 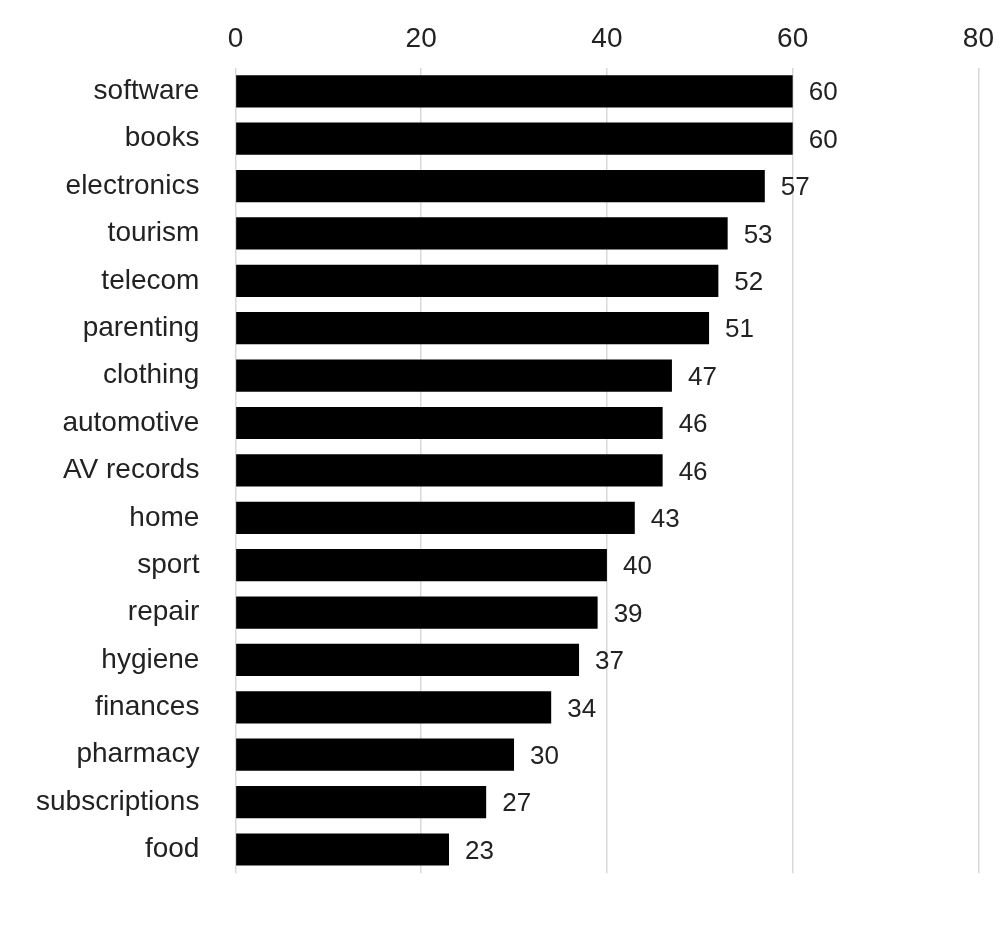 I want to click on x-tick-label: 60, so click(x=793, y=37).